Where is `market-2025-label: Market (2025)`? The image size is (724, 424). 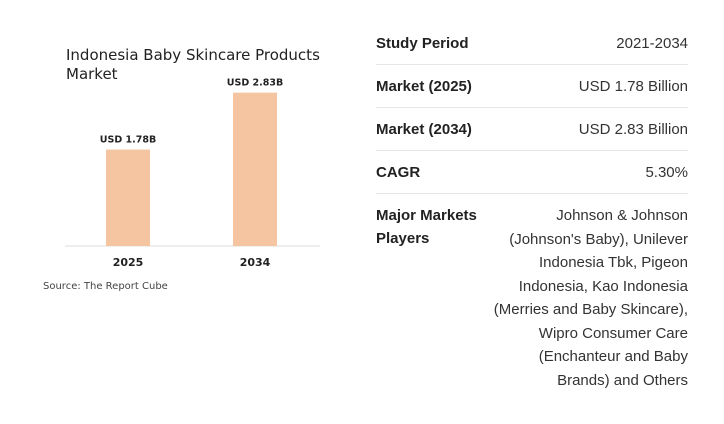
market-2025-label: Market (2025) is located at coordinates (424, 86).